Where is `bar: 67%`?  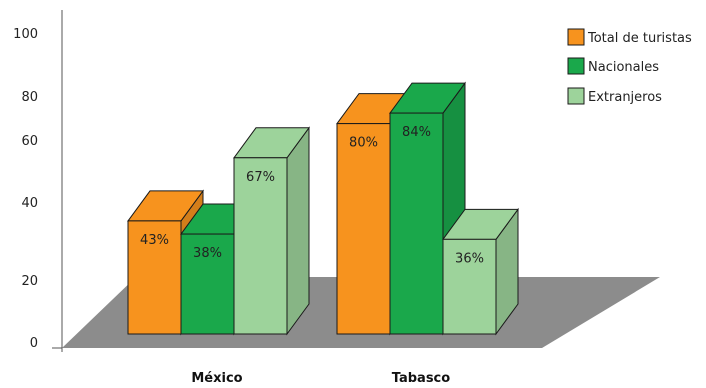
bar: 67% is located at coordinates (271, 231).